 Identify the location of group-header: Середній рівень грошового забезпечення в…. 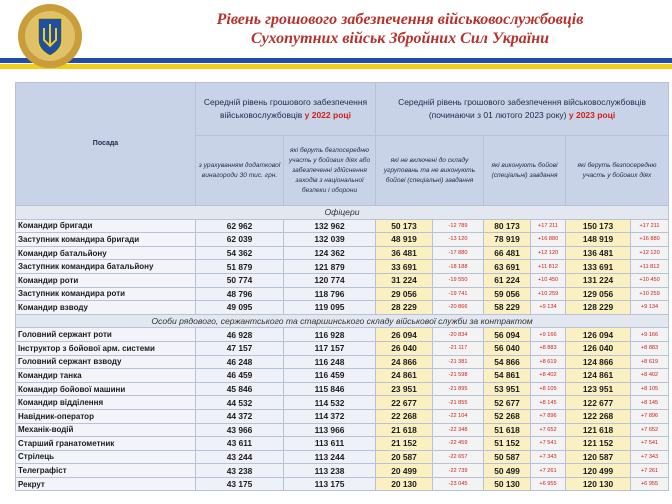
(522, 109).